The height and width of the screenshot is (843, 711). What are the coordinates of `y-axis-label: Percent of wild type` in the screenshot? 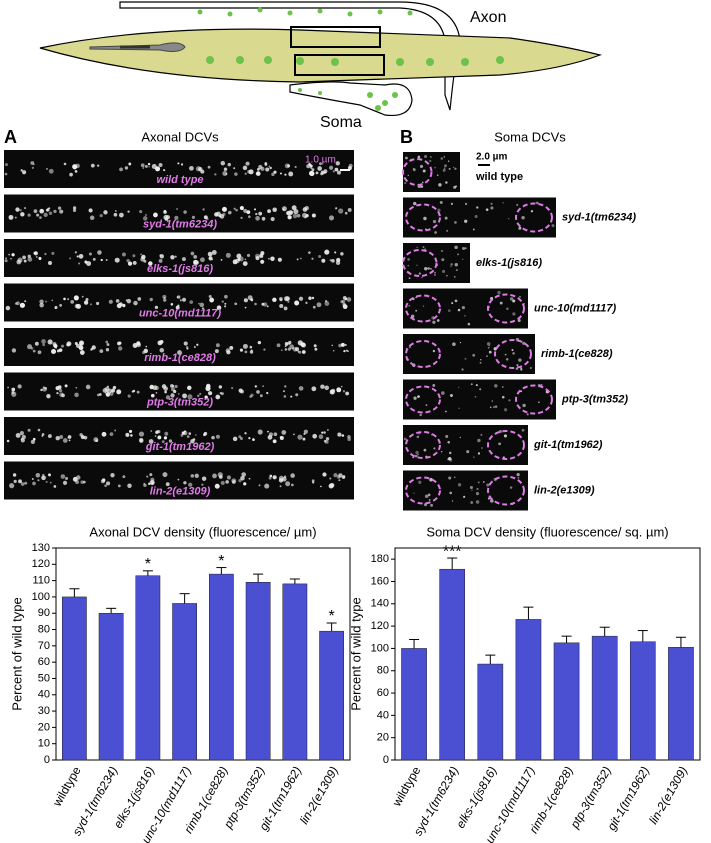 It's located at (355, 653).